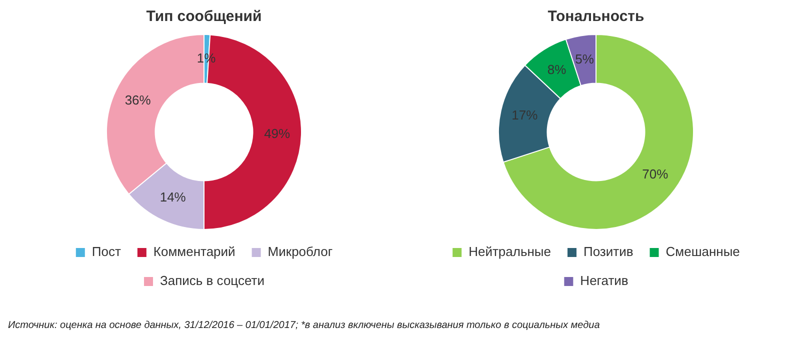  Describe the element at coordinates (212, 280) in the screenshot. I see `legend-label: Запись в соцсети` at that location.